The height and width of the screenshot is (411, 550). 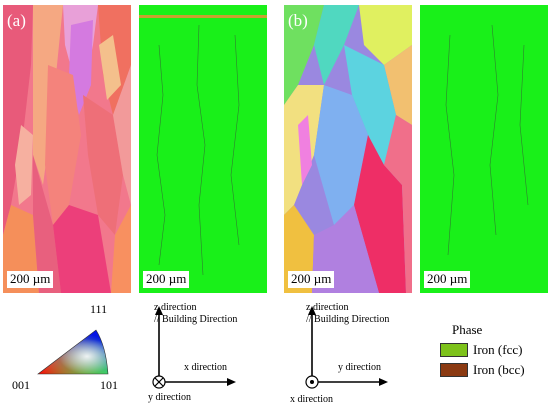 What do you see at coordinates (21, 385) in the screenshot?
I see `ipf-key-left-label: 001` at bounding box center [21, 385].